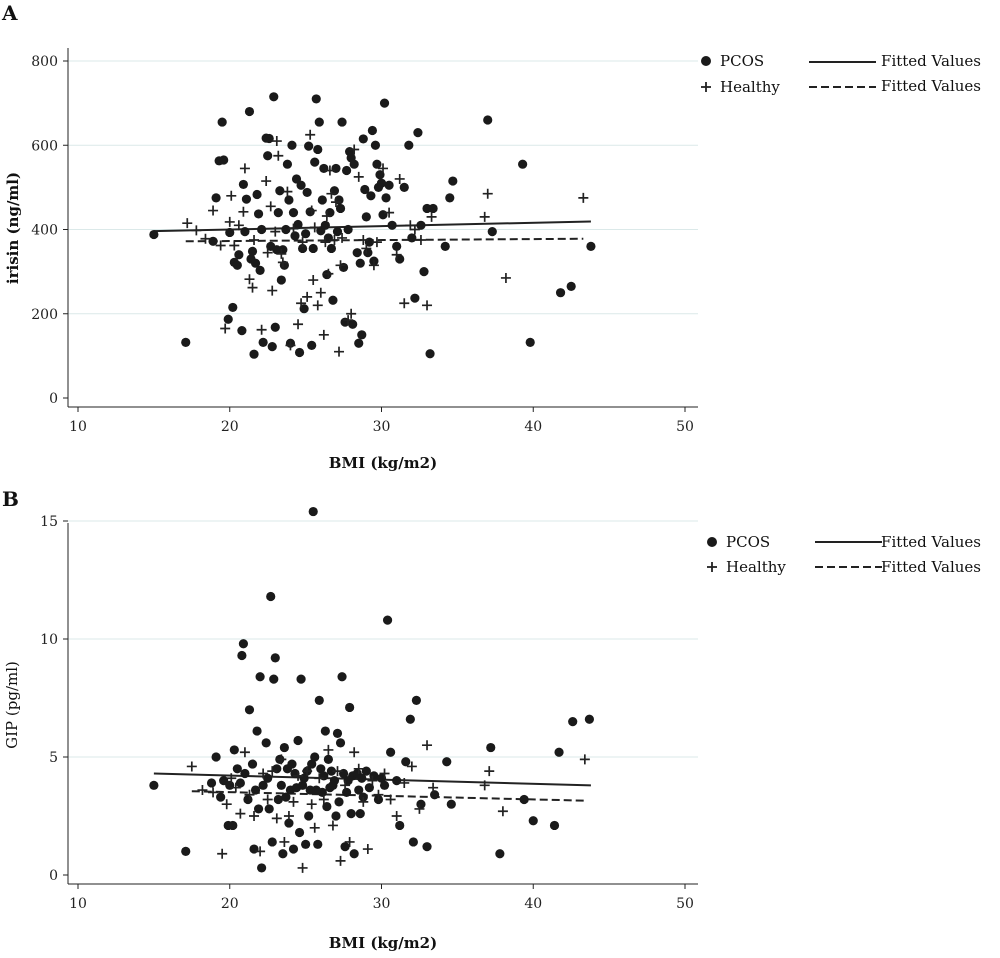  What do you see at coordinates (382, 427) in the screenshot?
I see `x-tick-label: 30` at bounding box center [382, 427].